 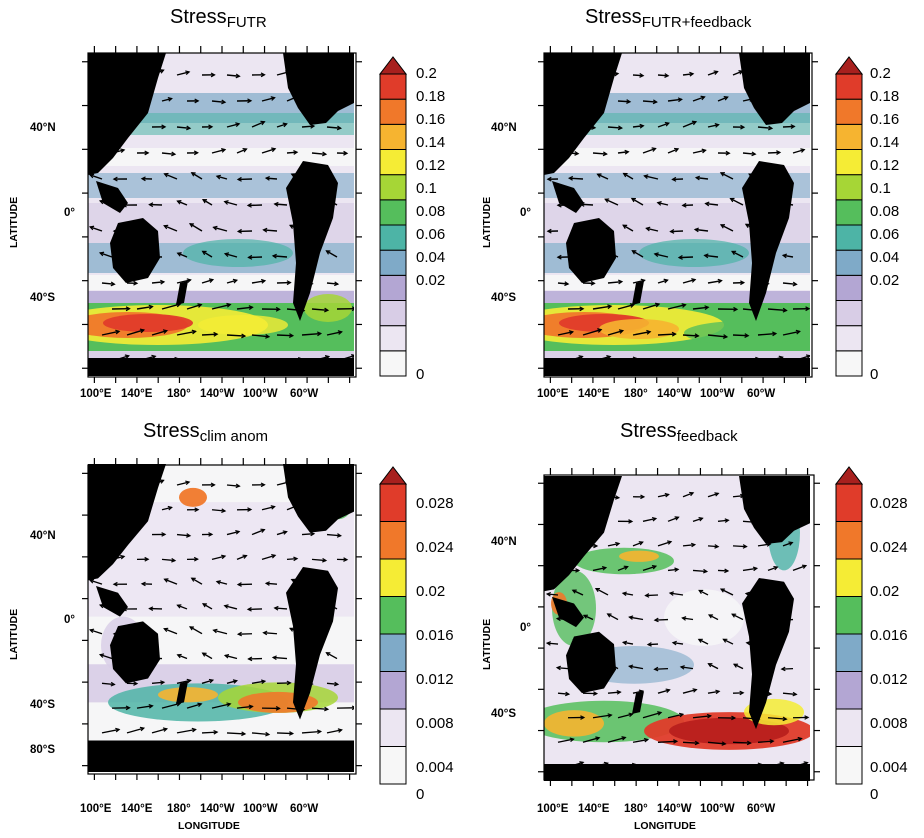 I want to click on stress-blob, so click(x=148, y=323).